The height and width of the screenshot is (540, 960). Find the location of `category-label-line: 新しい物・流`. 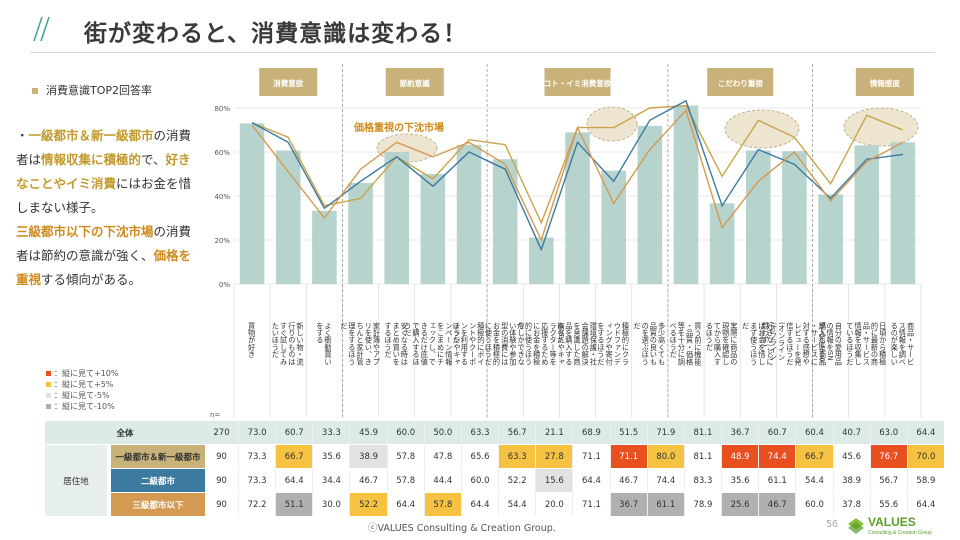

category-label-line: 新しい物・流 is located at coordinates (300, 343).